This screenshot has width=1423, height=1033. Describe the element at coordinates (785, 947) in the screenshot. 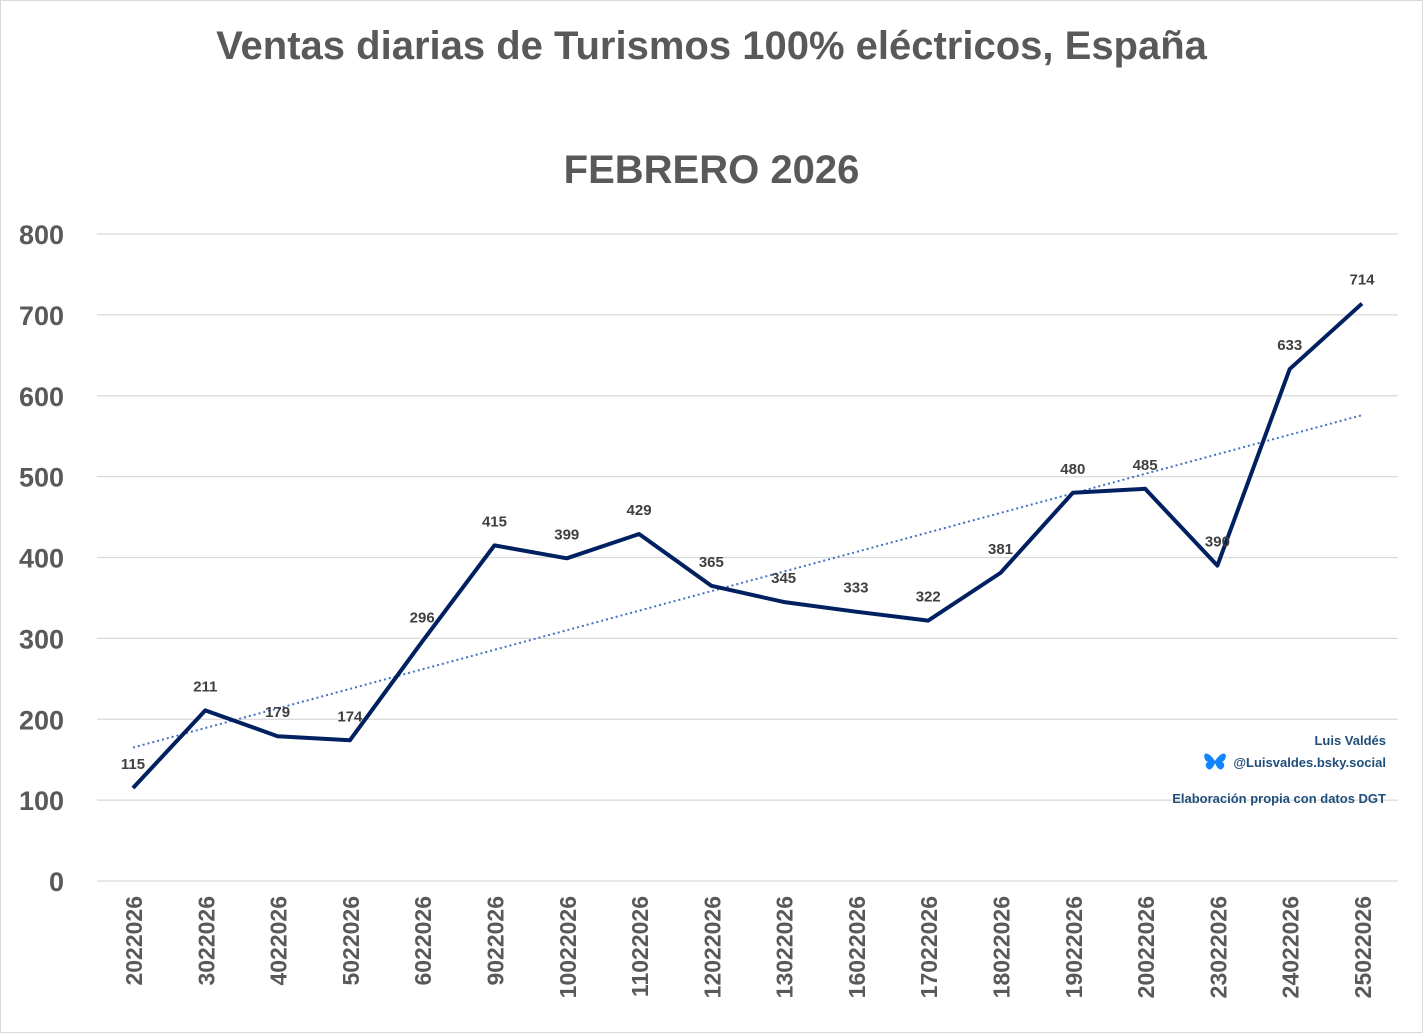

I see `x-tick-label: 13022026` at that location.